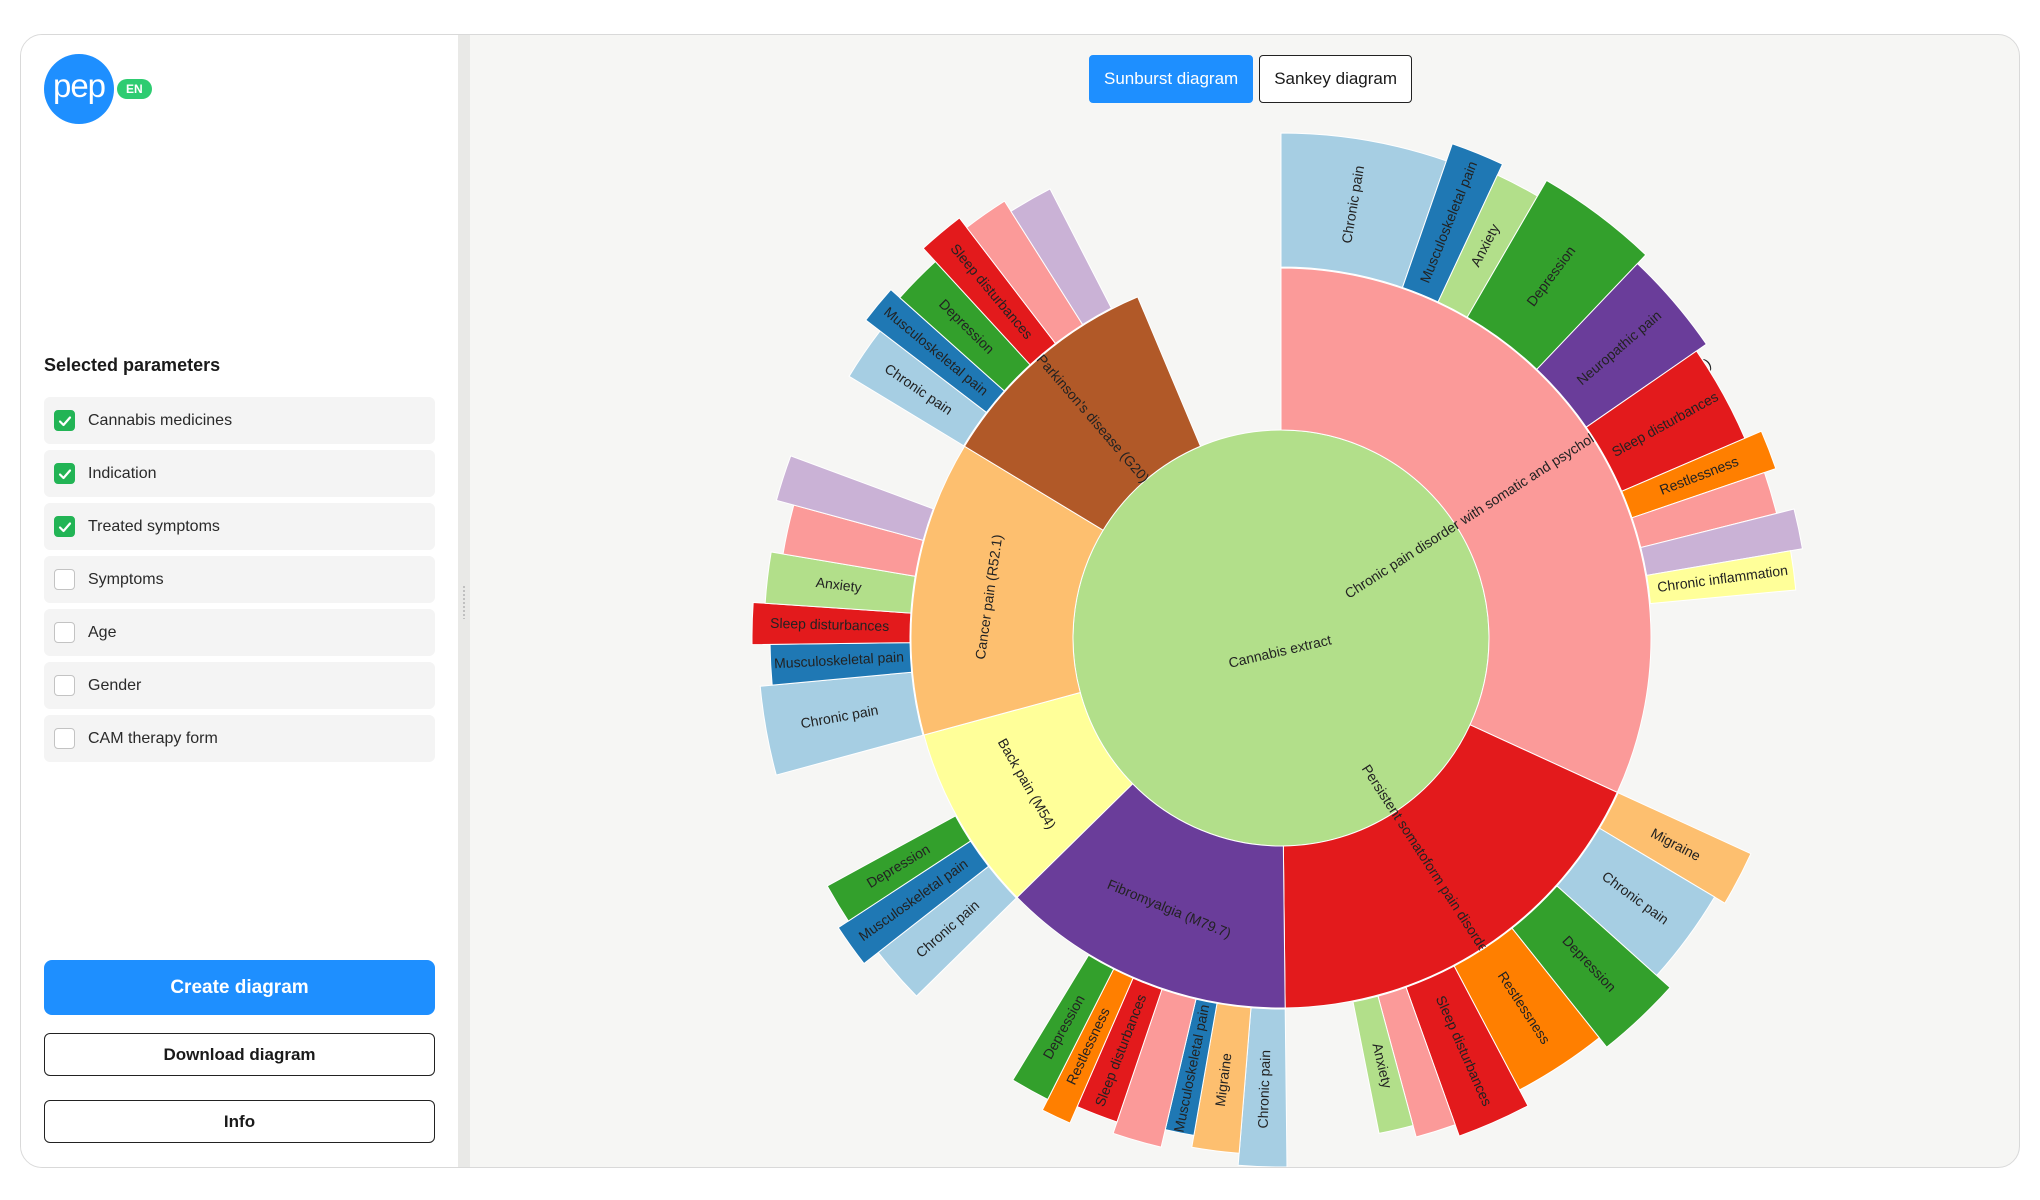 The width and height of the screenshot is (2040, 1200). Describe the element at coordinates (102, 632) in the screenshot. I see `param-label: Age` at that location.